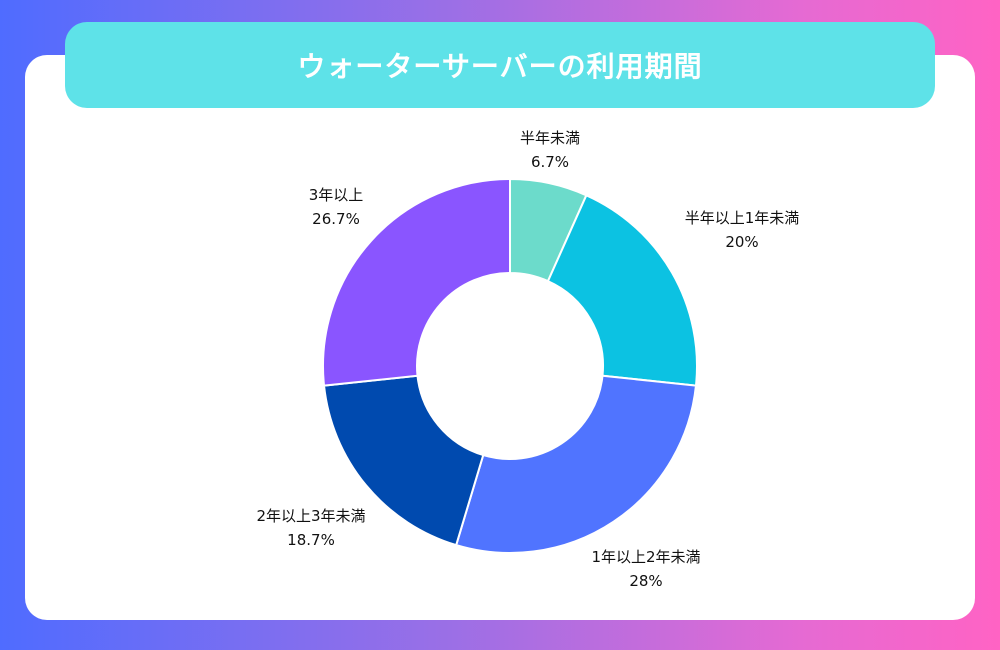 The height and width of the screenshot is (650, 1000). I want to click on slice-value-label-3: 28%, so click(645, 581).